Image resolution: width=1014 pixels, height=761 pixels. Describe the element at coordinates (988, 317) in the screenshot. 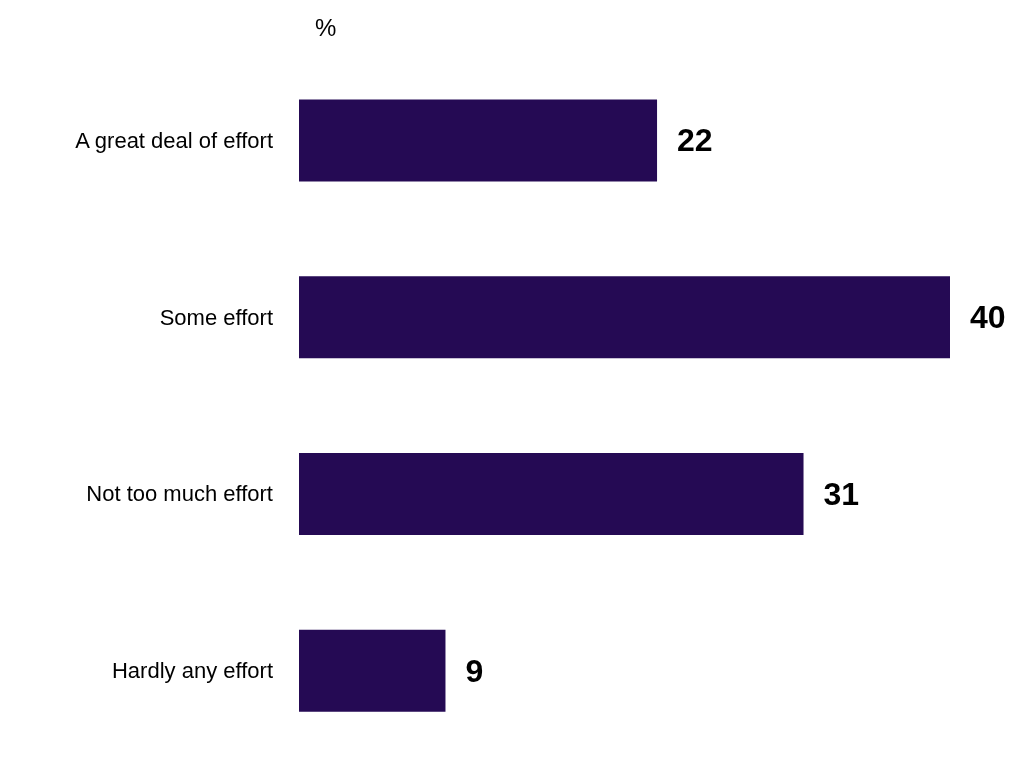

I see `data-label: 40` at that location.